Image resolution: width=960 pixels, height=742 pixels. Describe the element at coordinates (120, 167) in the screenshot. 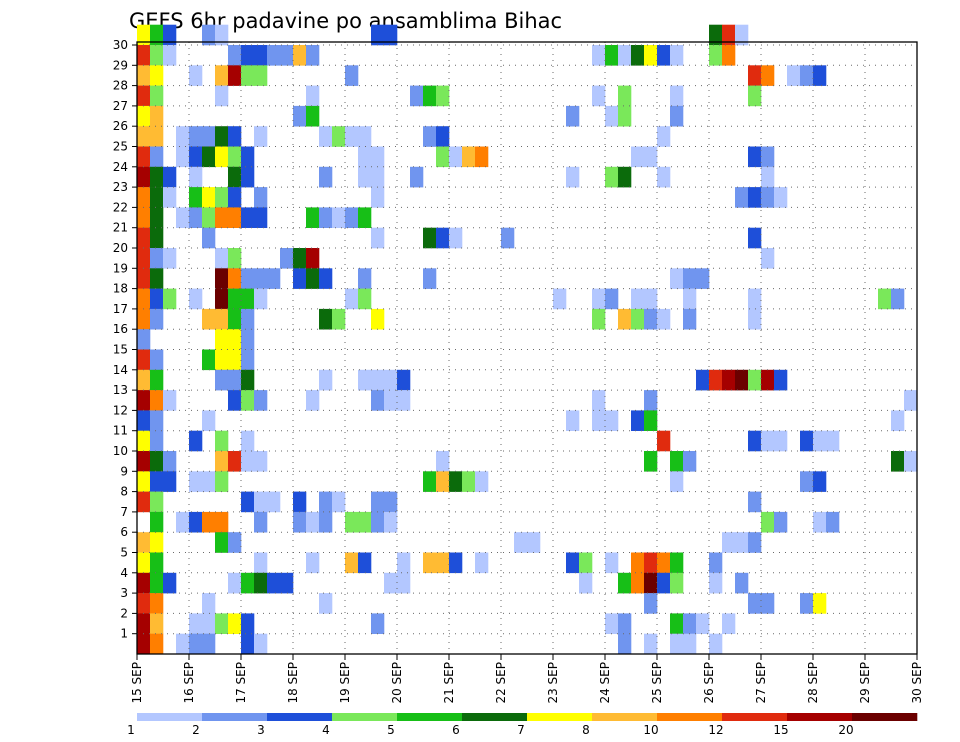

I see `y-tick-label: 24` at that location.